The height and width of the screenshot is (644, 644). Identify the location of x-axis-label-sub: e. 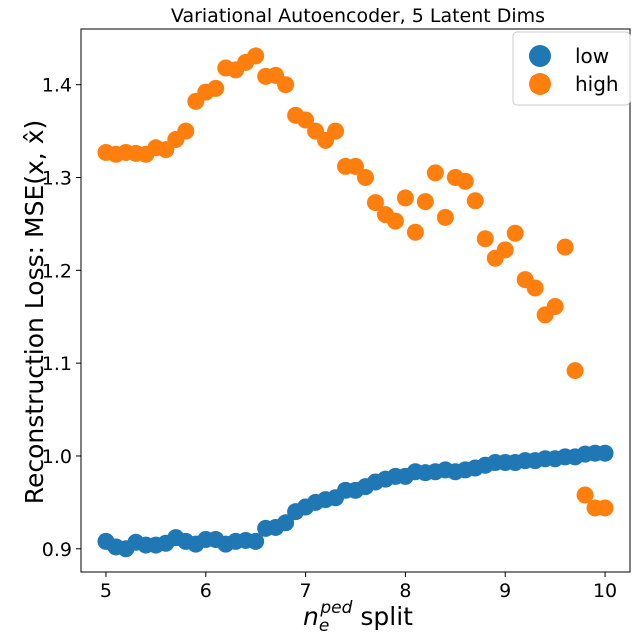
(324, 626).